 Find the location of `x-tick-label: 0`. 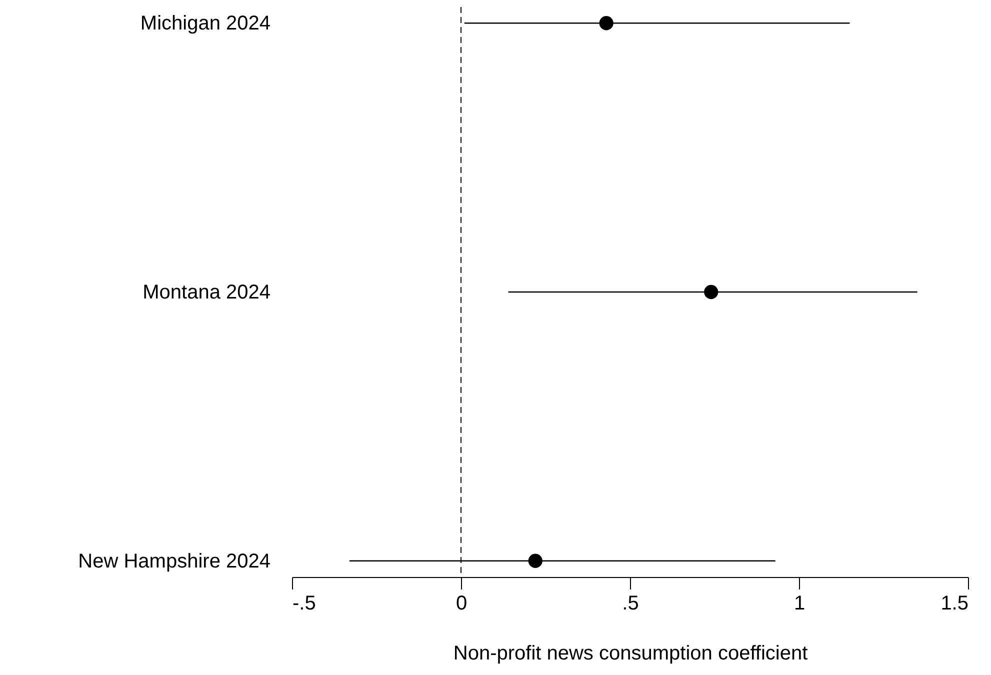

x-tick-label: 0 is located at coordinates (462, 603).